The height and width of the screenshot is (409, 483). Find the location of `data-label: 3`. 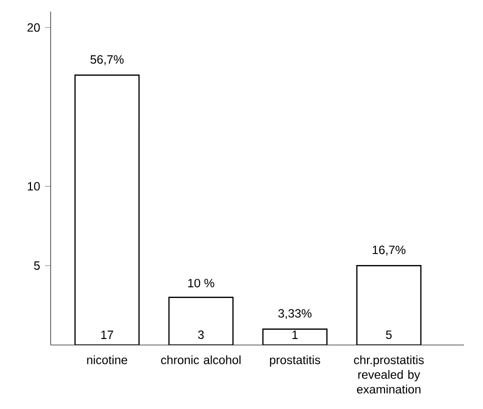

data-label: 3 is located at coordinates (201, 334).